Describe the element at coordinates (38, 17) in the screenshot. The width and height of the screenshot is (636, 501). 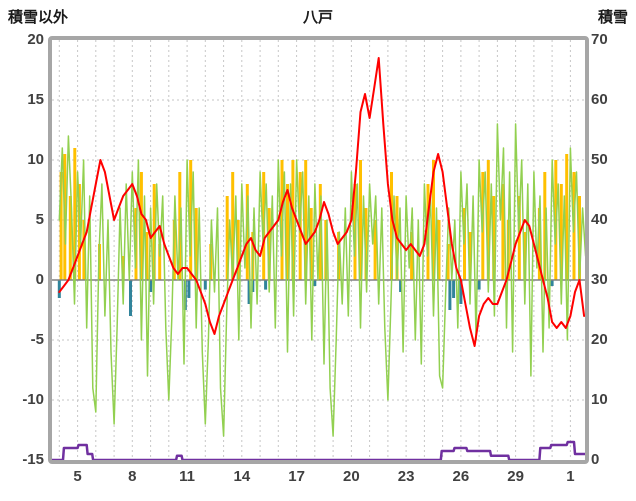
I see `left-axis-title: 積雪以外` at that location.